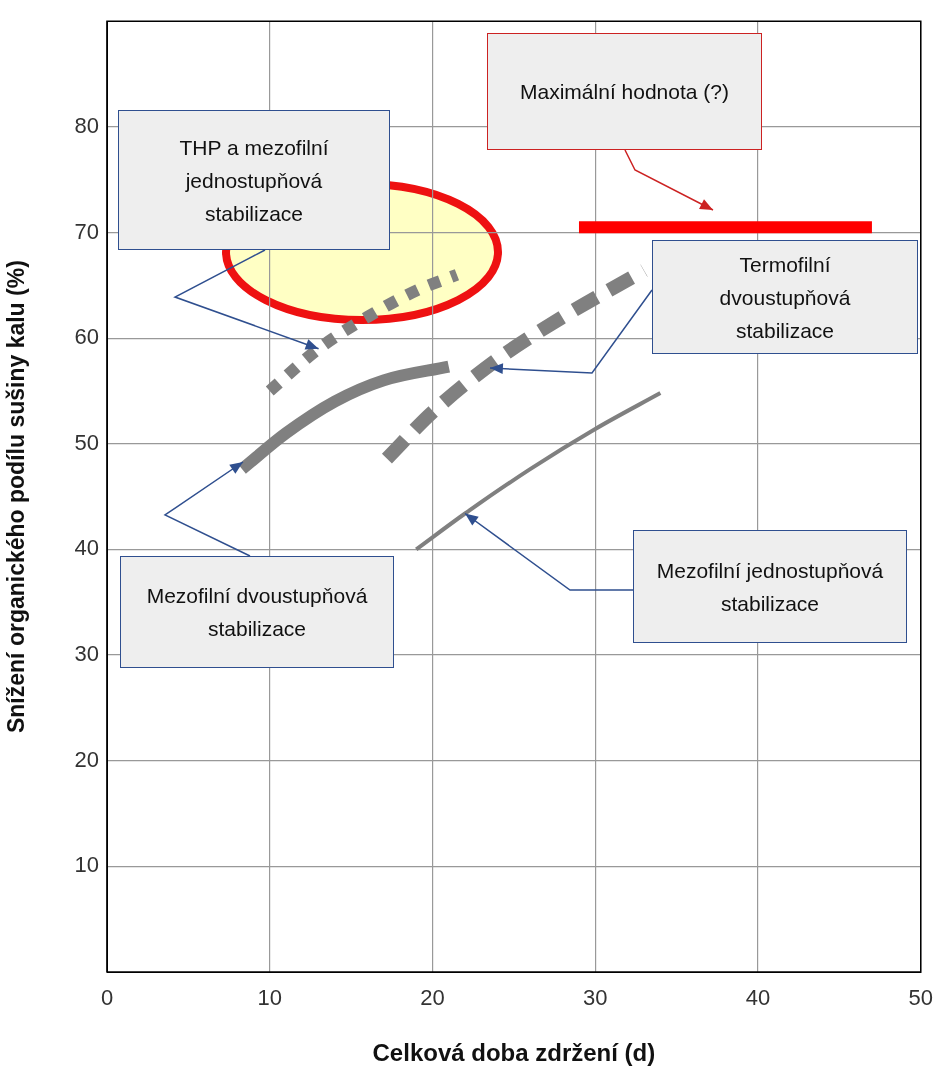 Image resolution: width=947 pixels, height=1073 pixels. I want to click on annotation: Termofilní dvoustupňová stabilizace, so click(785, 297).